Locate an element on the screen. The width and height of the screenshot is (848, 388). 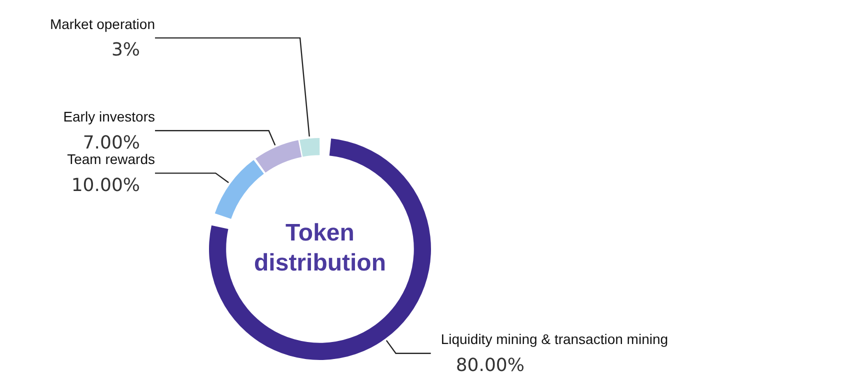
slice-label: Early investors is located at coordinates (109, 116).